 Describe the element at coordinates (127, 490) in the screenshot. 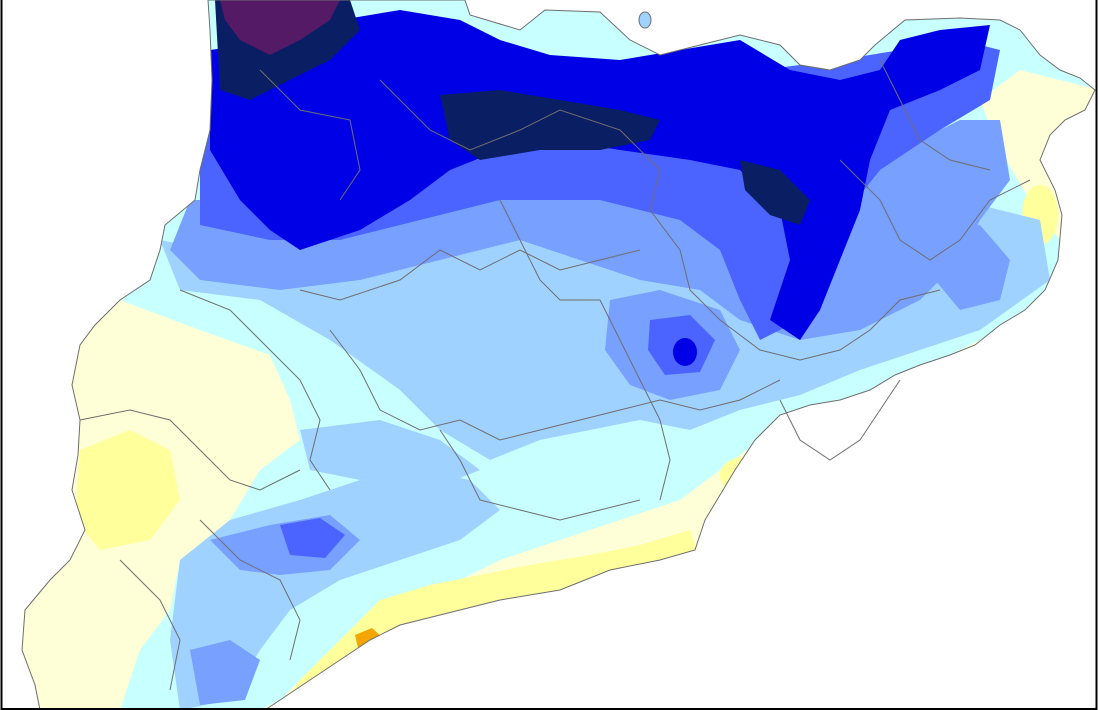

I see `yellow-zone-west` at that location.